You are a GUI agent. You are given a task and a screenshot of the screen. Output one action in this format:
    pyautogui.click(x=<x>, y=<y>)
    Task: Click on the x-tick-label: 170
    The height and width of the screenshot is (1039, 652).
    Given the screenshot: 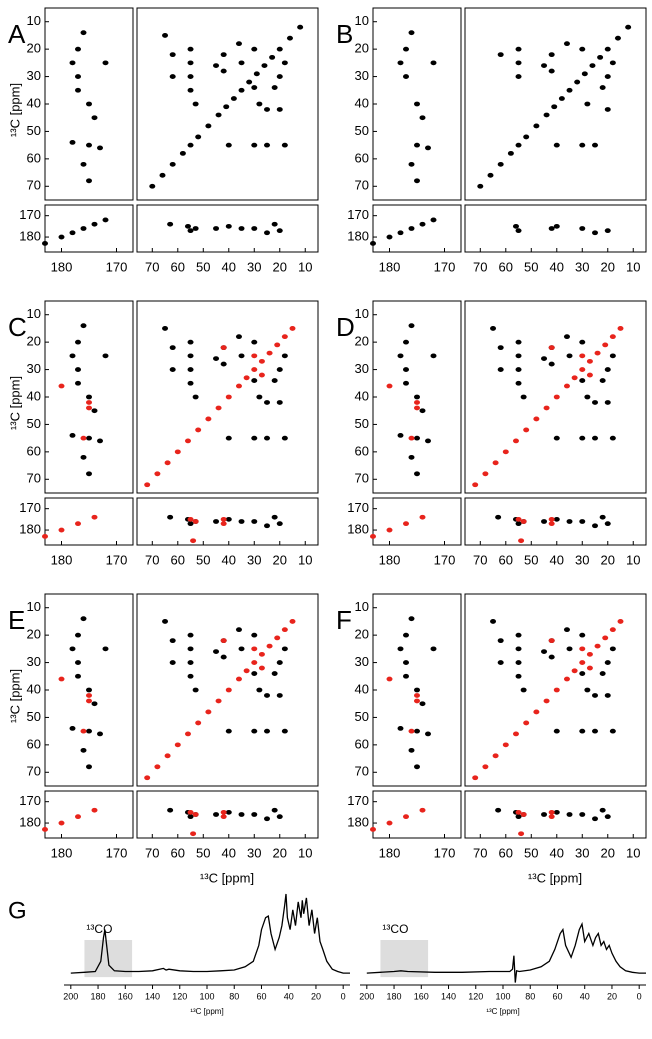 What is the action you would take?
    pyautogui.click(x=117, y=559)
    